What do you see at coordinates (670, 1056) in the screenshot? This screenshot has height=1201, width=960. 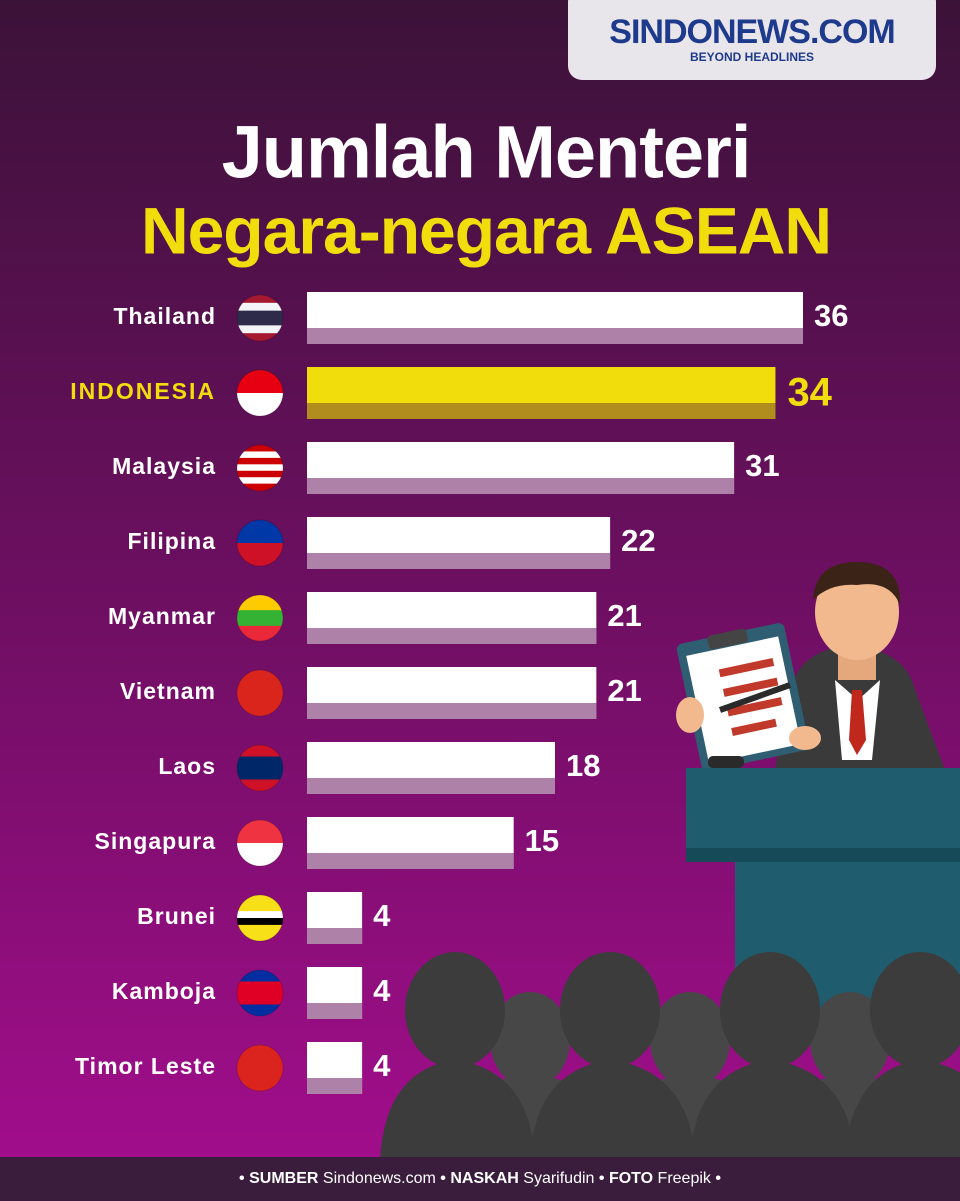 I see `audience` at bounding box center [670, 1056].